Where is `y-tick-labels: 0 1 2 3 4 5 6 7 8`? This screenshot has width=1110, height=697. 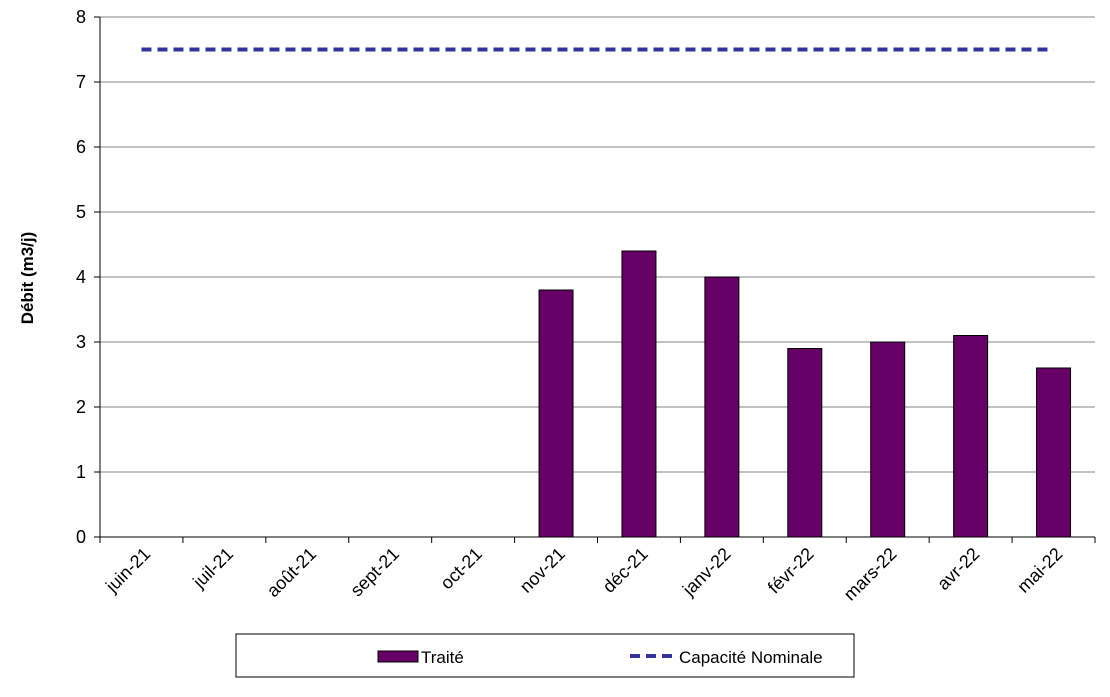 y-tick-labels: 0 1 2 3 4 5 6 7 8 is located at coordinates (81, 277).